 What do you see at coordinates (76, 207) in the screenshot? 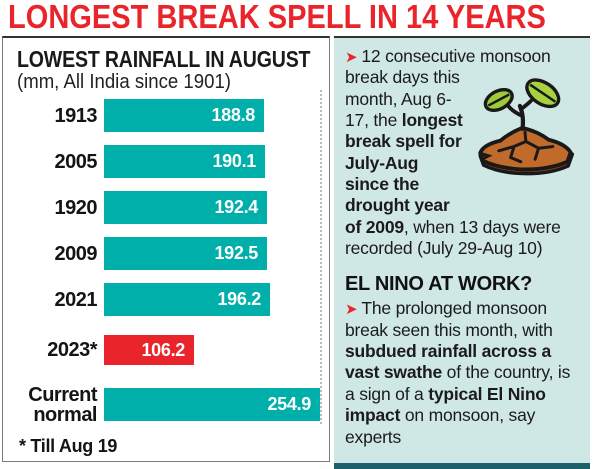
I see `bar-label: 1920` at bounding box center [76, 207].